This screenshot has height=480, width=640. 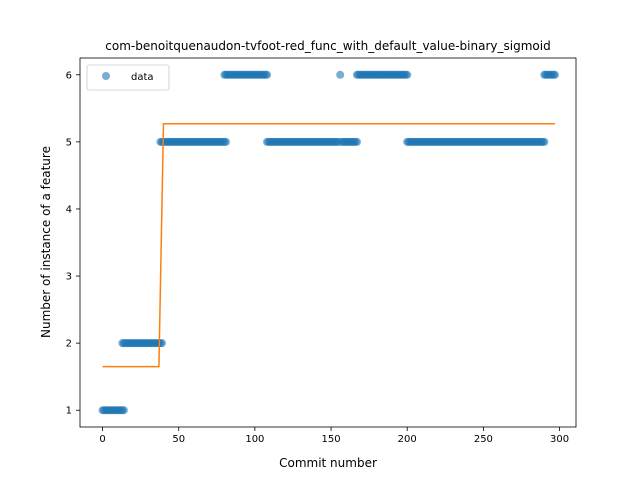 I want to click on x-tick-label-250: 250, so click(x=483, y=439).